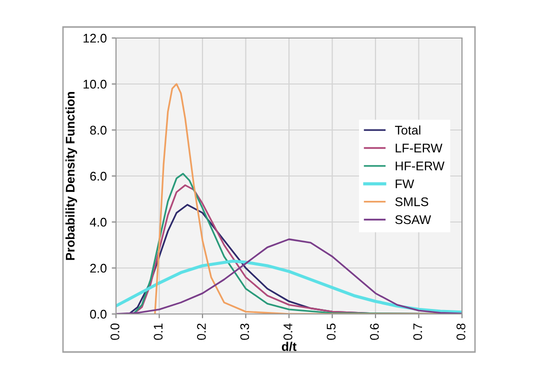 The height and width of the screenshot is (380, 540). What do you see at coordinates (407, 130) in the screenshot?
I see `legend-label: Total` at bounding box center [407, 130].